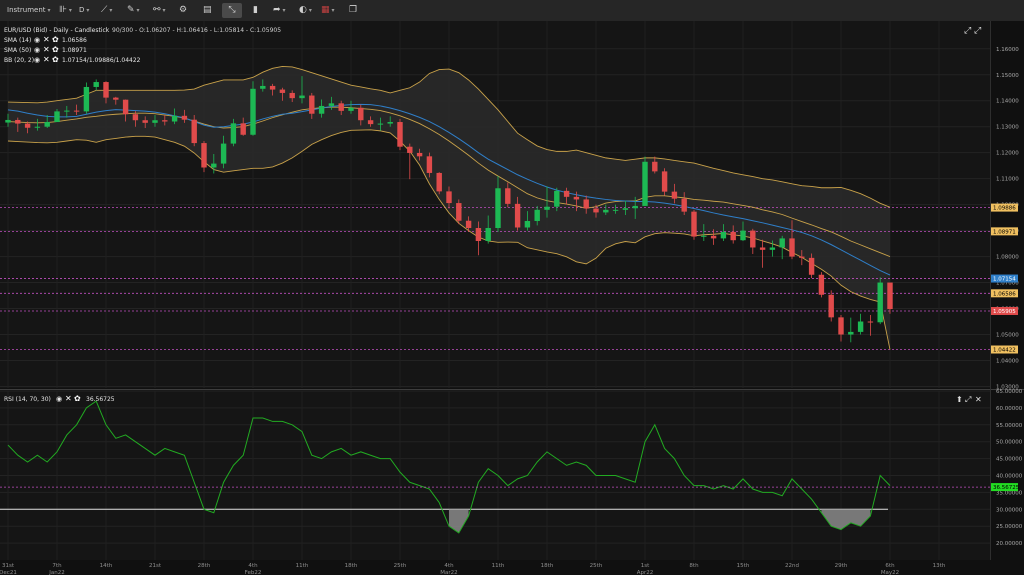  What do you see at coordinates (74, 40) in the screenshot?
I see `sma14-value: 1.06586` at bounding box center [74, 40].